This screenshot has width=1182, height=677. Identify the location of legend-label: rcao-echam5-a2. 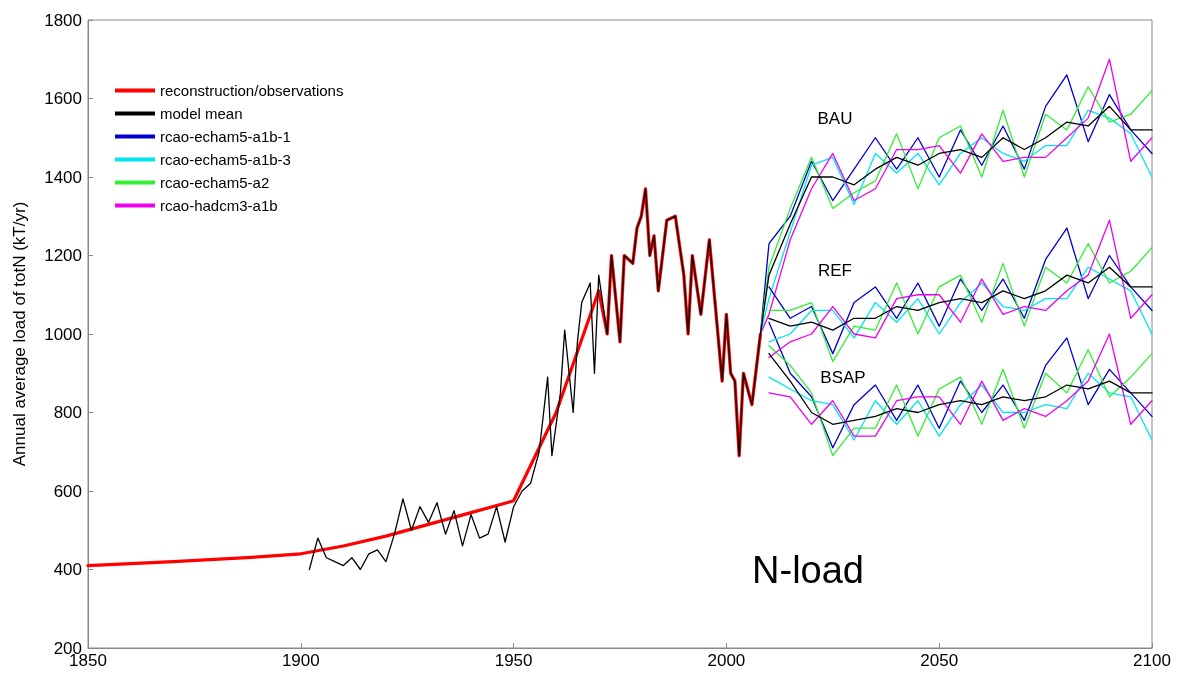
(215, 182).